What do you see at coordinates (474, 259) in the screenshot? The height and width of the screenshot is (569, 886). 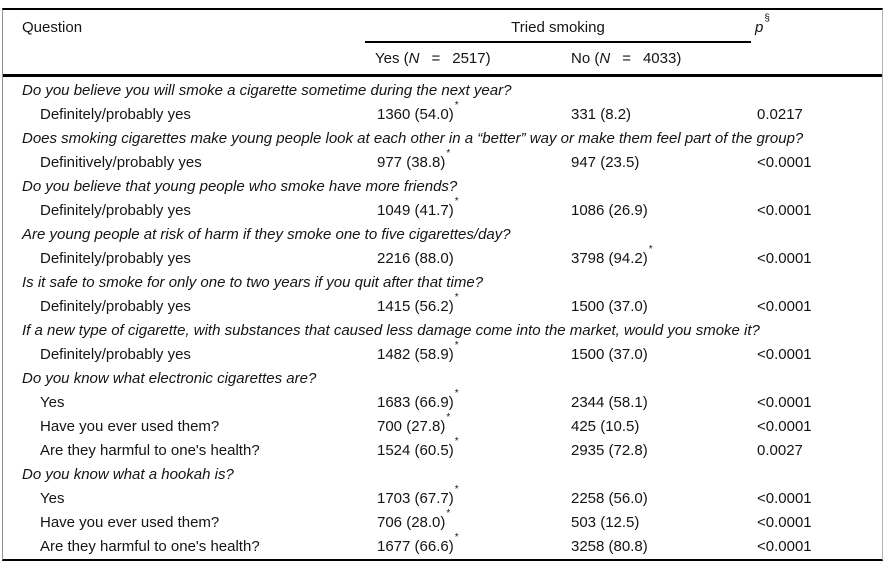 I see `cell-yes: 2216 (88.0)` at bounding box center [474, 259].